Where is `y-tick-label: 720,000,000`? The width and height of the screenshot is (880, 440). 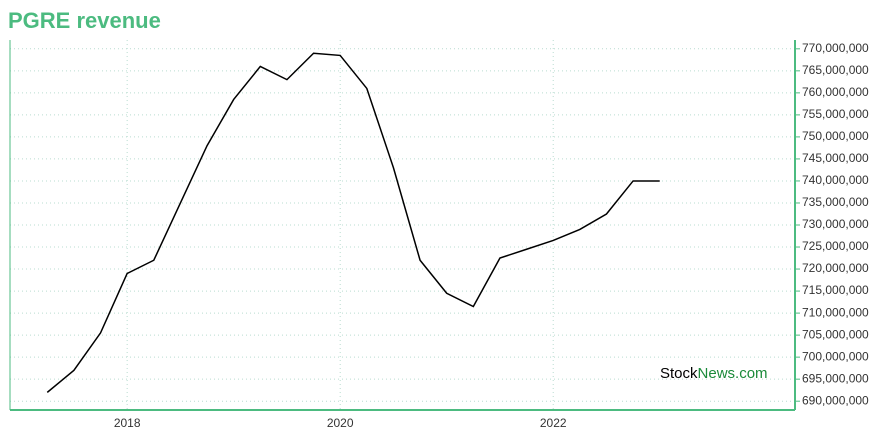 y-tick-label: 720,000,000 is located at coordinates (835, 268).